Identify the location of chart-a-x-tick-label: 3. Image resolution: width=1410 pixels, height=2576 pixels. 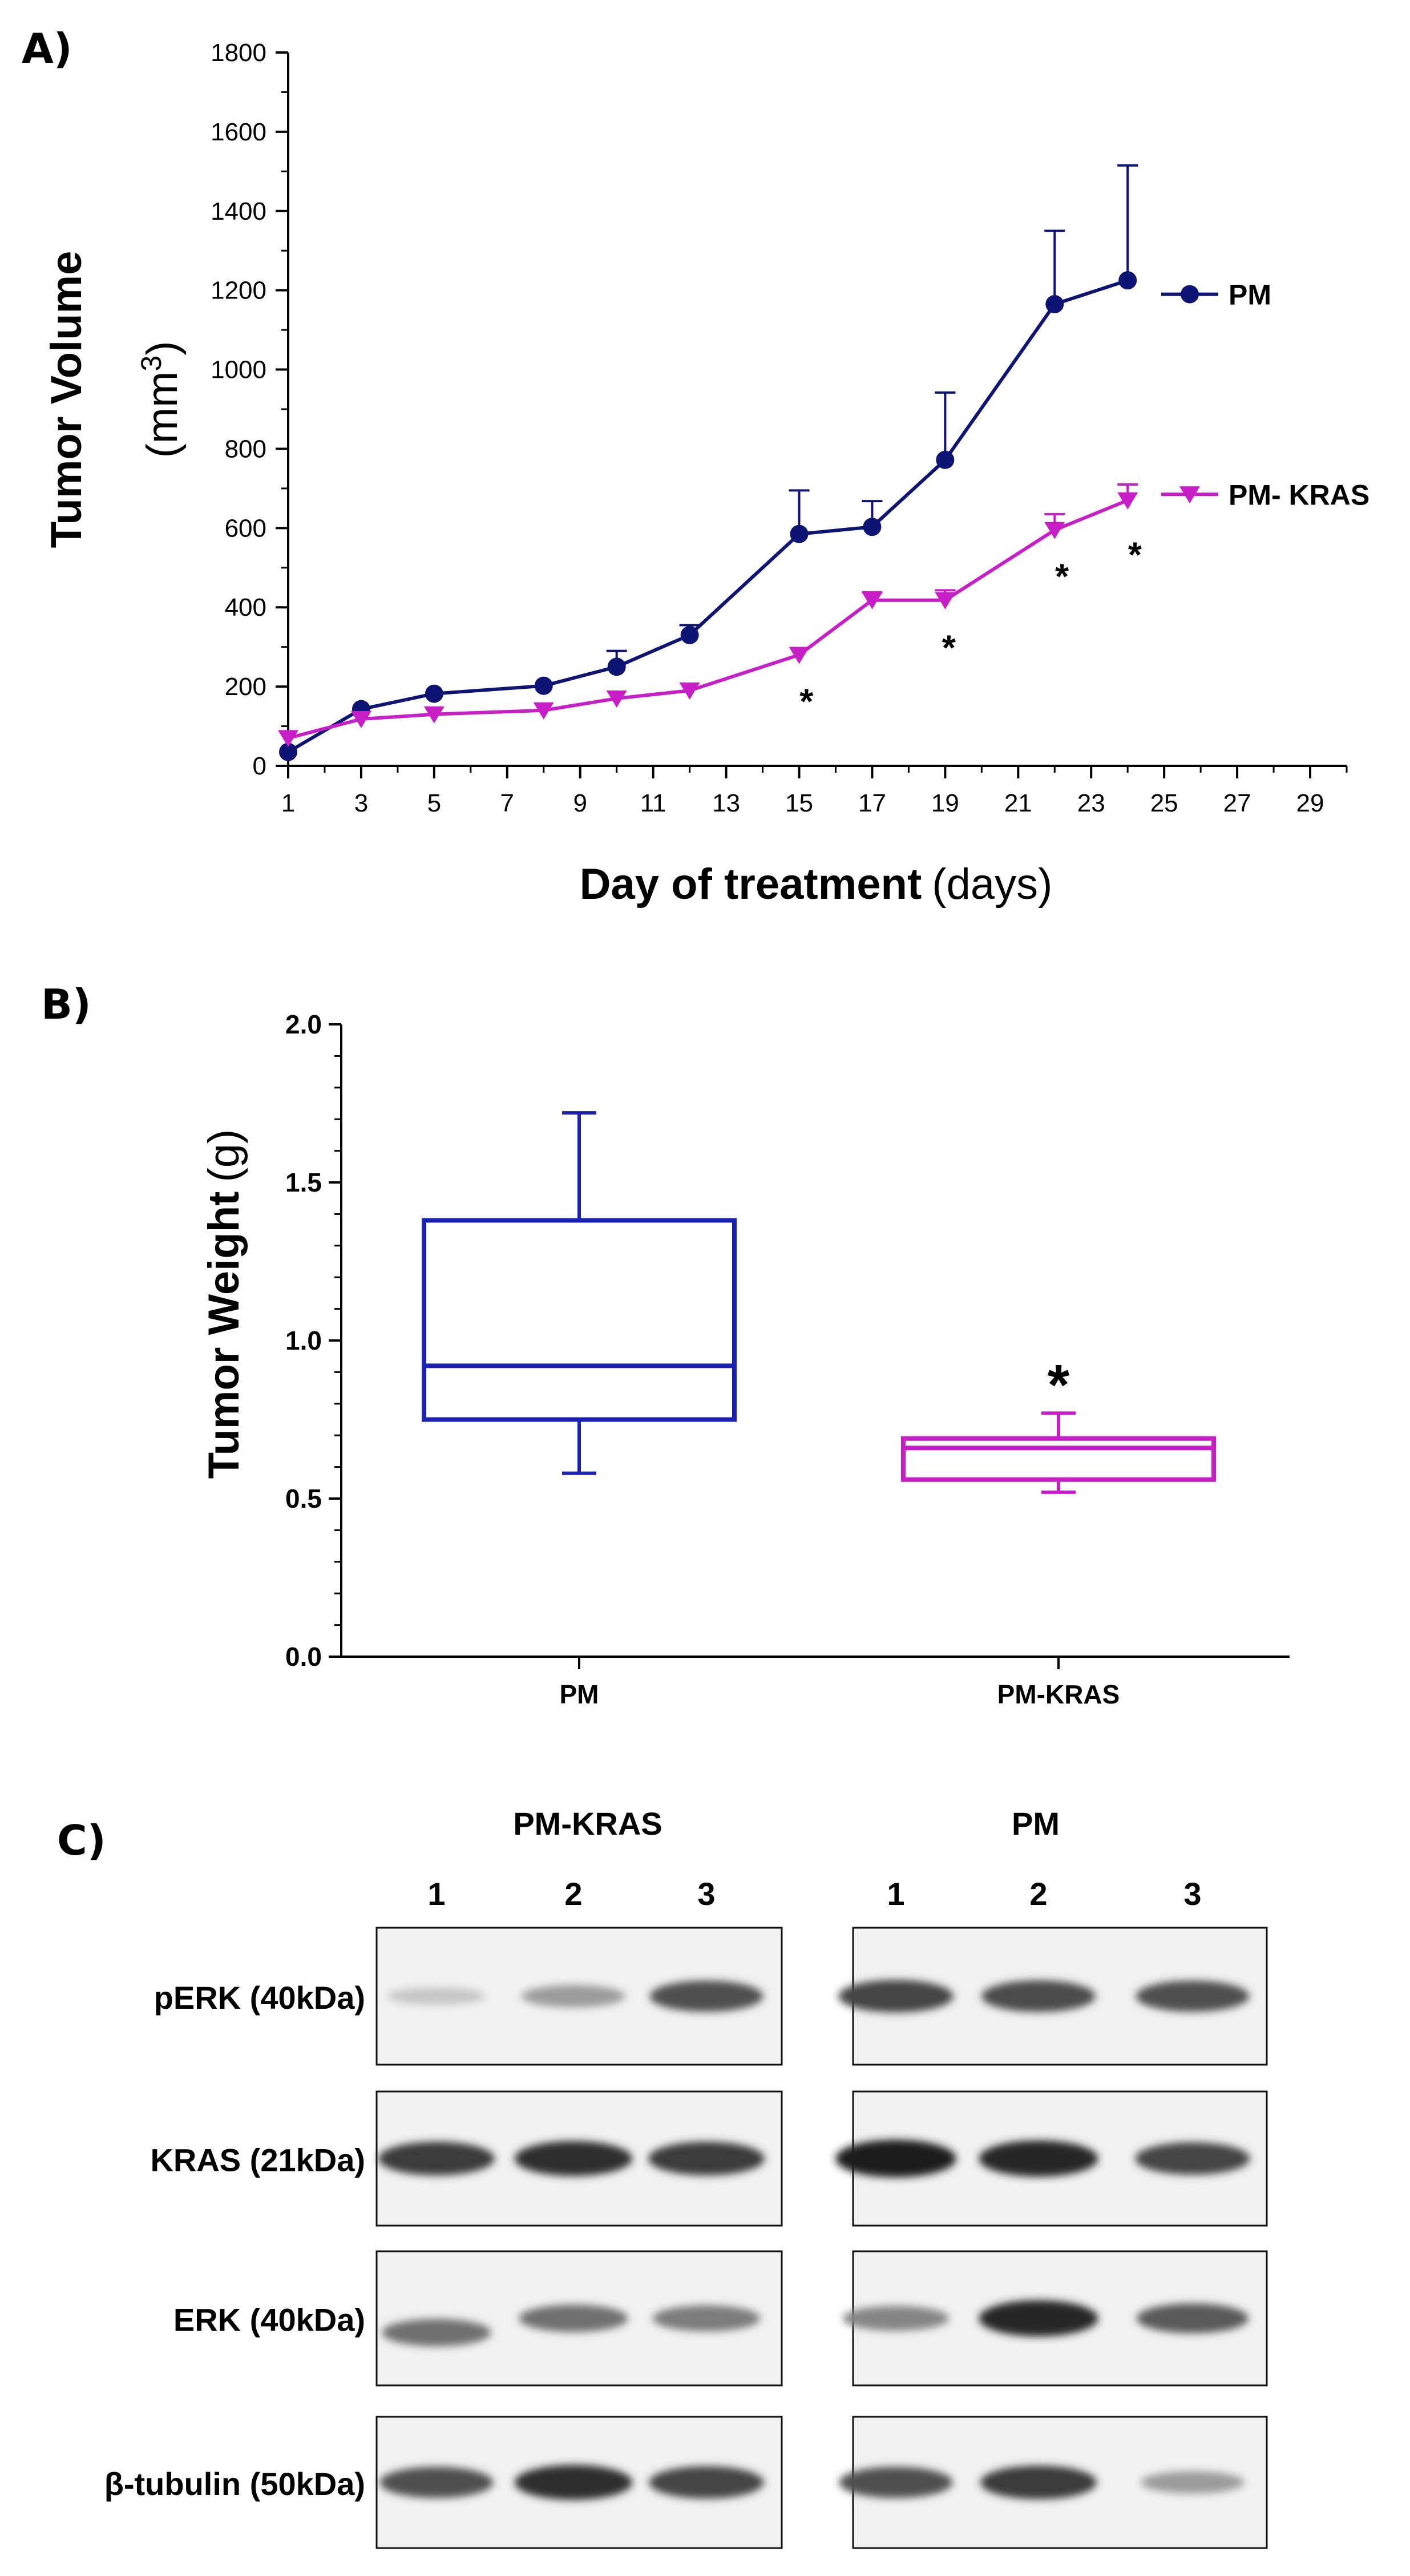
(361, 803).